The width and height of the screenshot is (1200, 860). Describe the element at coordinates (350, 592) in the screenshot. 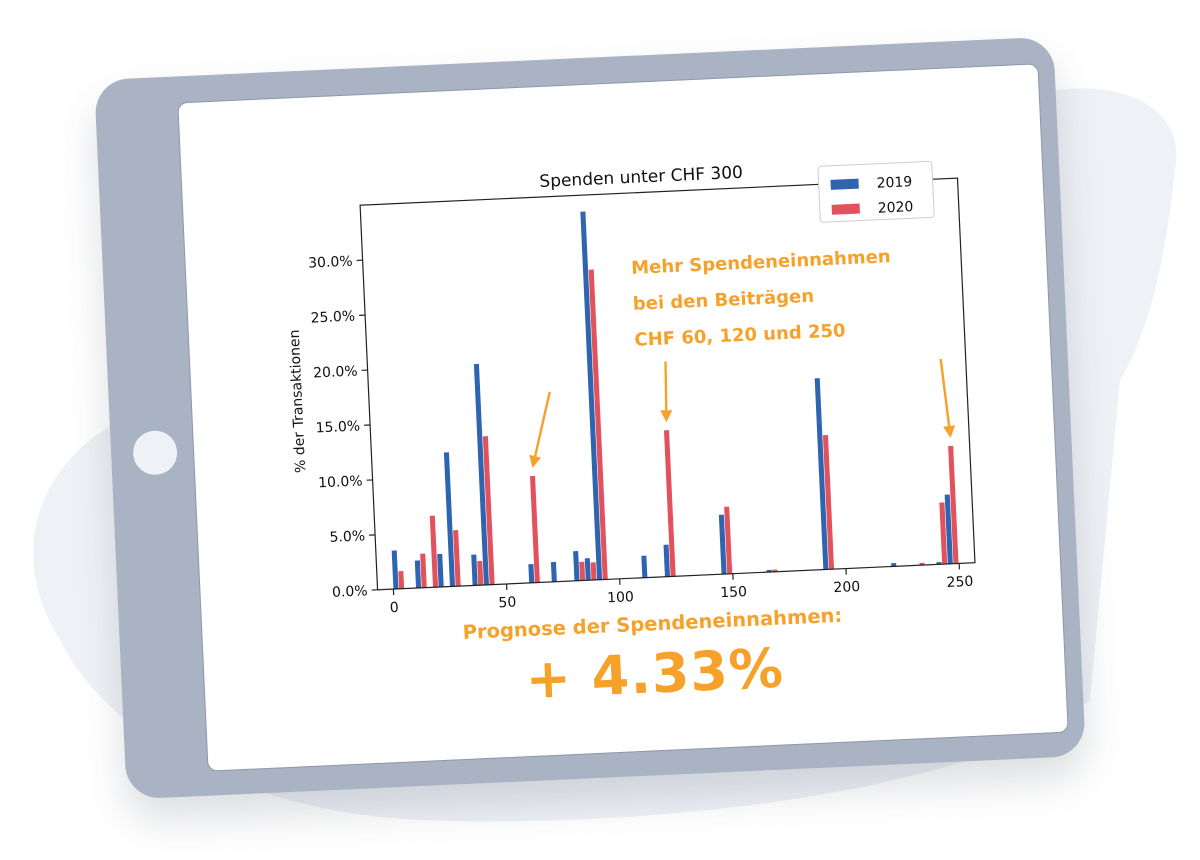

I see `y-tick-label: 0.0%` at that location.